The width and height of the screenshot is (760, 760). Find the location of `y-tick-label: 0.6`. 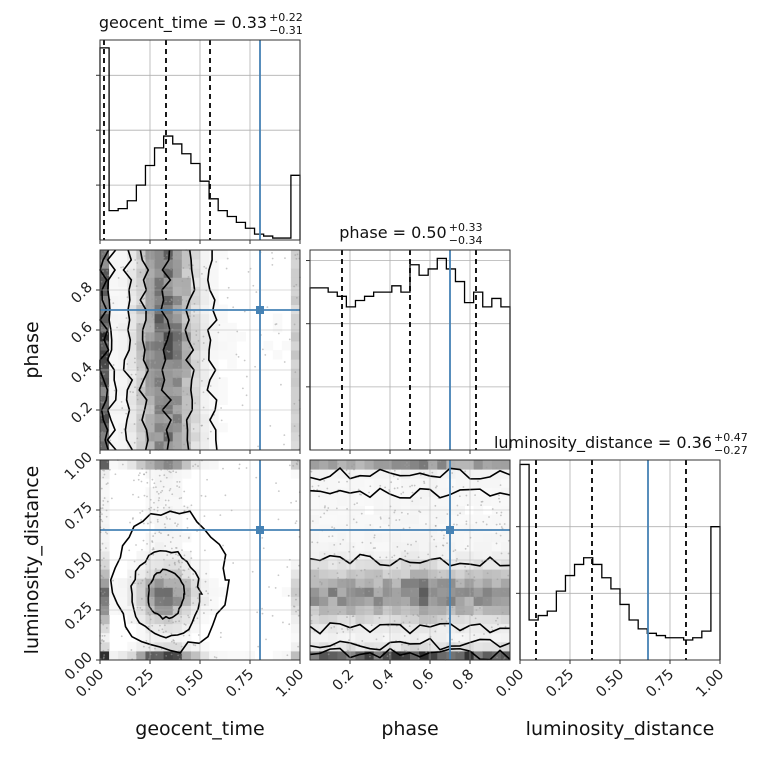

y-tick-label: 0.6 is located at coordinates (82, 333).